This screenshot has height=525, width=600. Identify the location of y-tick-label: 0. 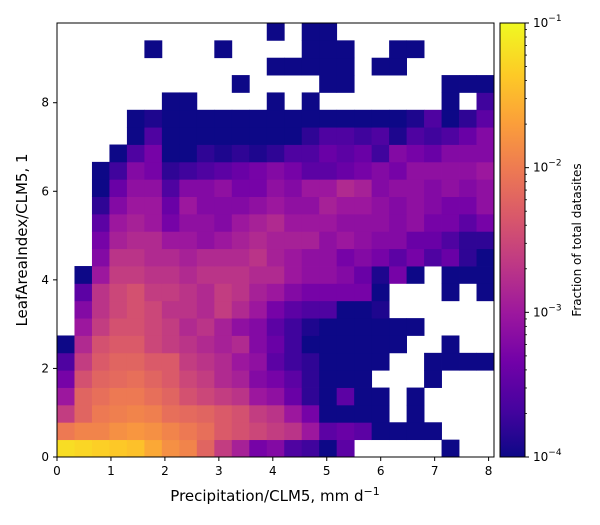
(45, 457).